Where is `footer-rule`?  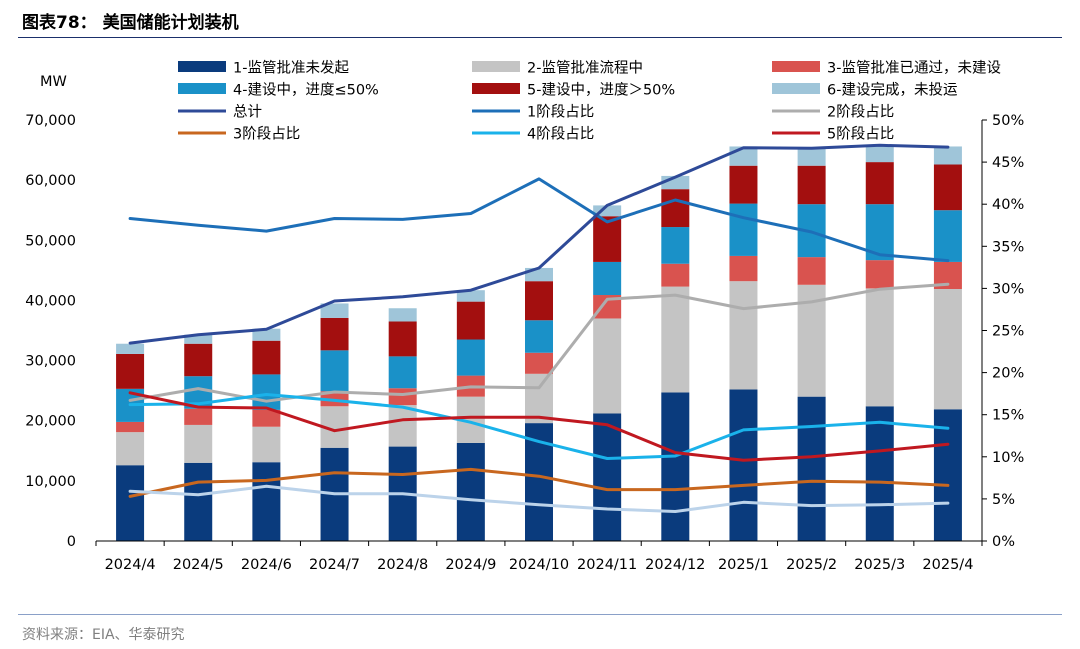
footer-rule is located at coordinates (540, 614).